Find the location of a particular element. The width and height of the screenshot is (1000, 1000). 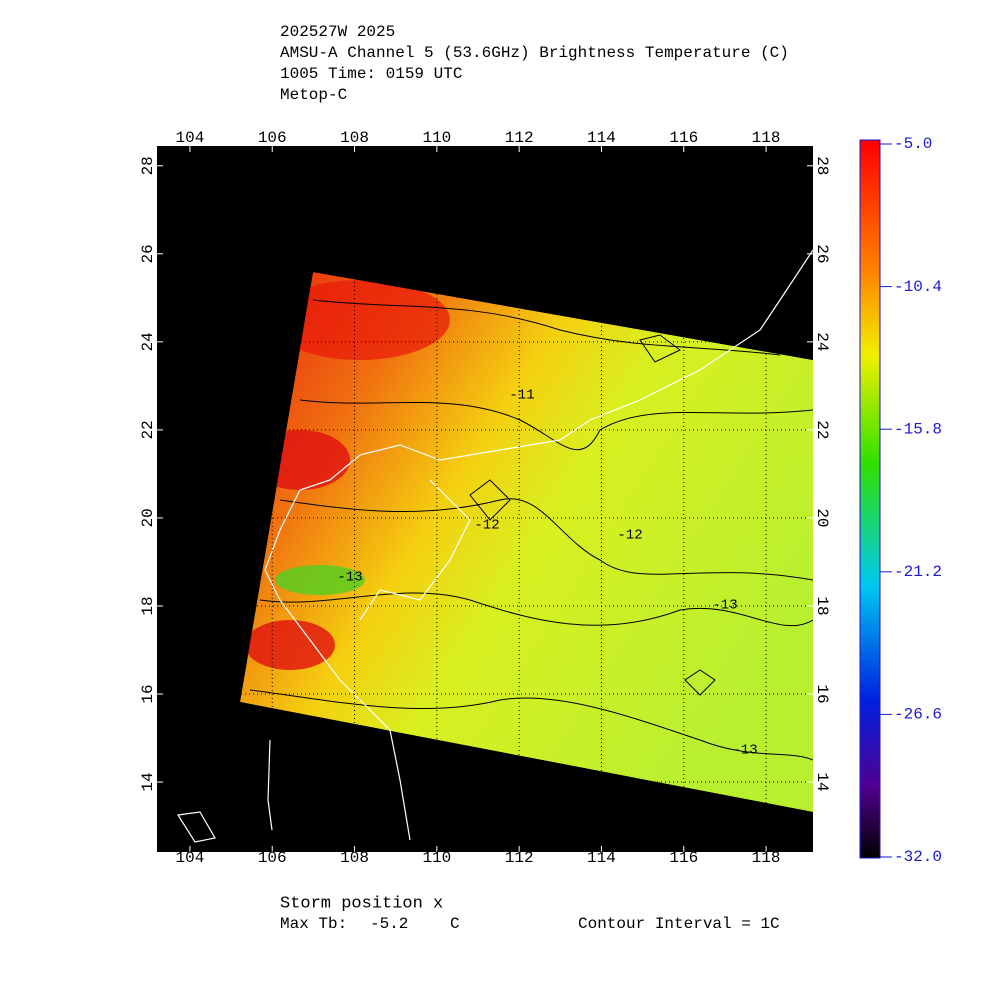

colorbar-label: -10.4 is located at coordinates (918, 287).